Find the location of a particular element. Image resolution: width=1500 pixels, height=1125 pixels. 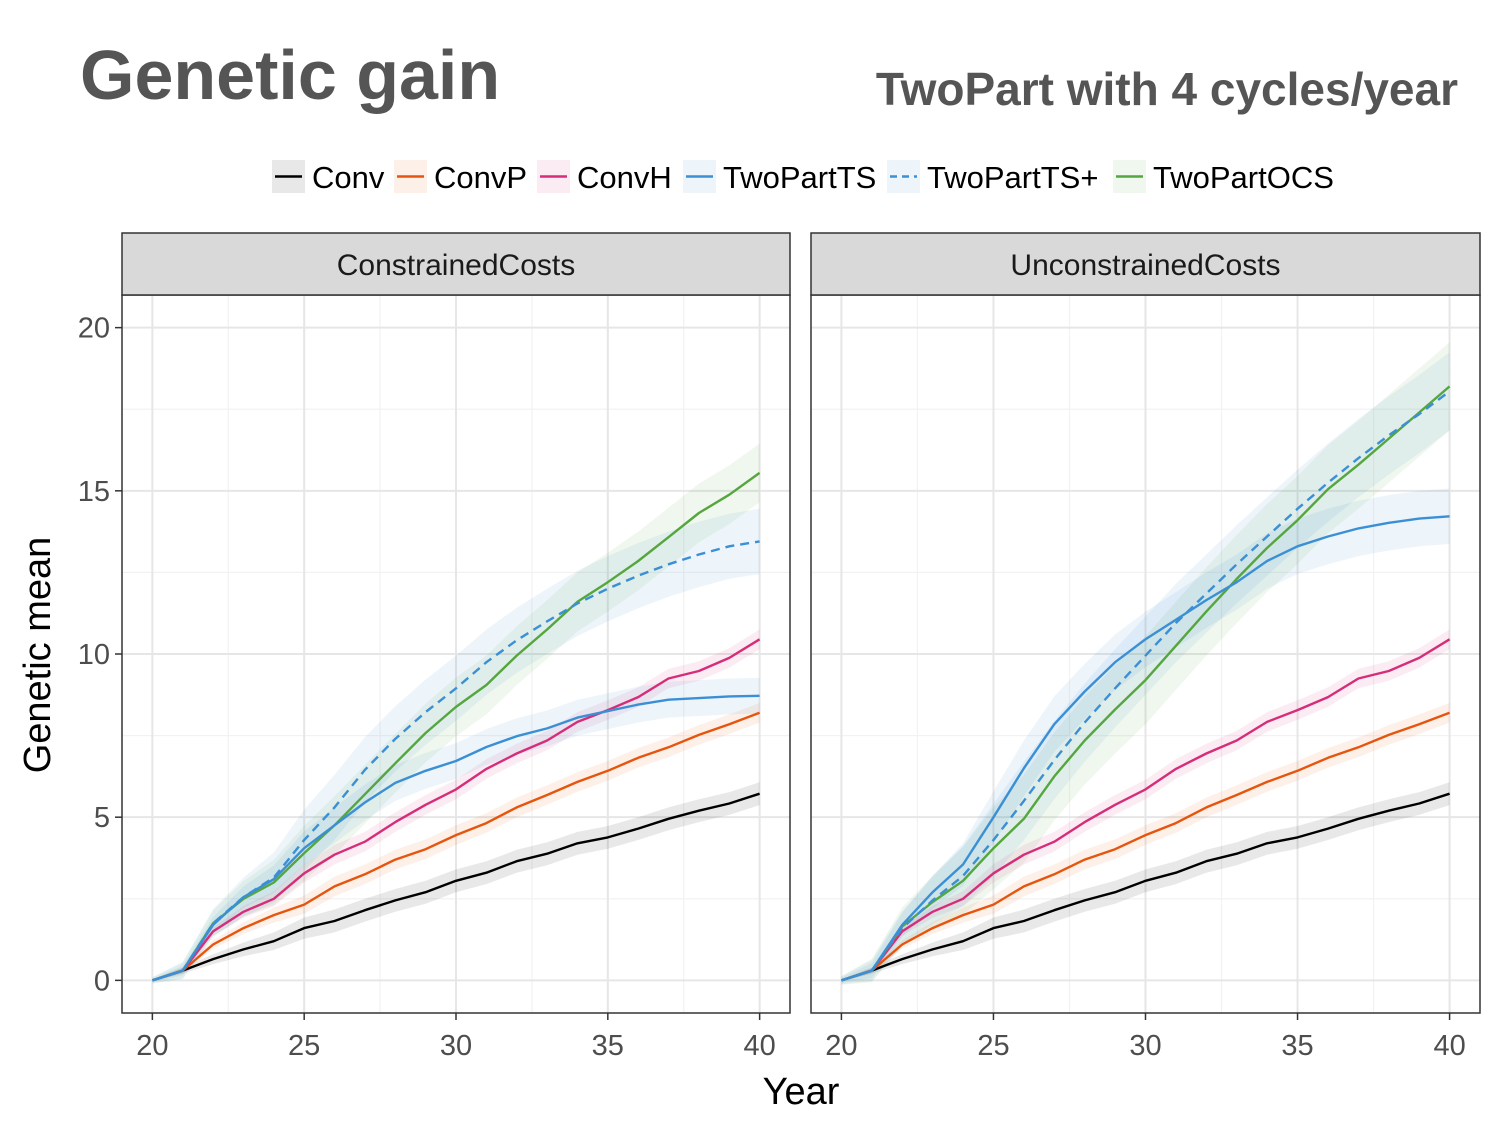

legend-item-convh: ConvH is located at coordinates (604, 177).